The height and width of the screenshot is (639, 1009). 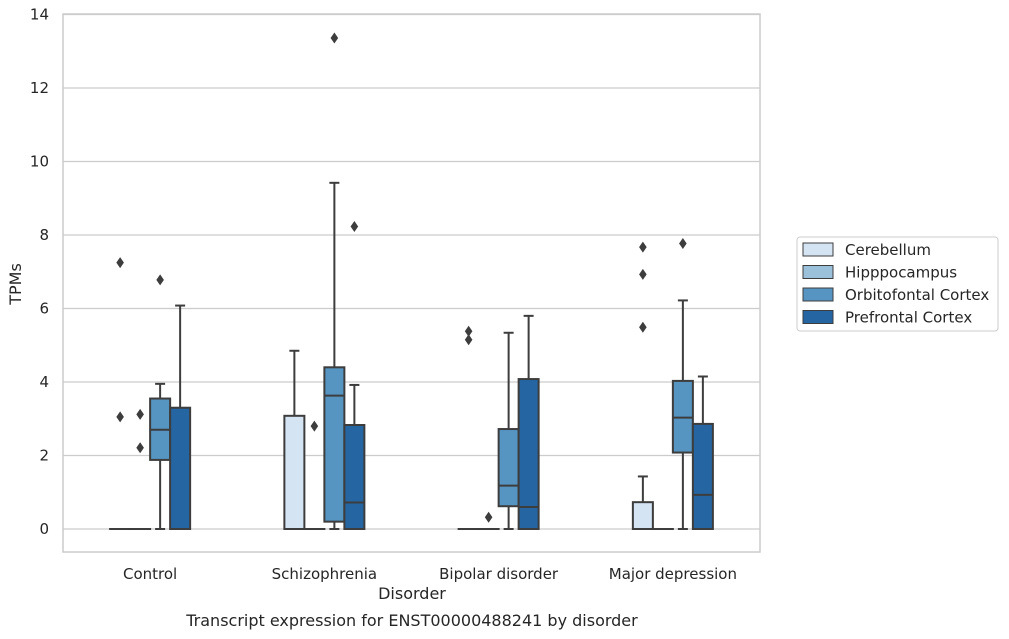 What do you see at coordinates (324, 574) in the screenshot?
I see `x-tick-label: Schizophrenia` at bounding box center [324, 574].